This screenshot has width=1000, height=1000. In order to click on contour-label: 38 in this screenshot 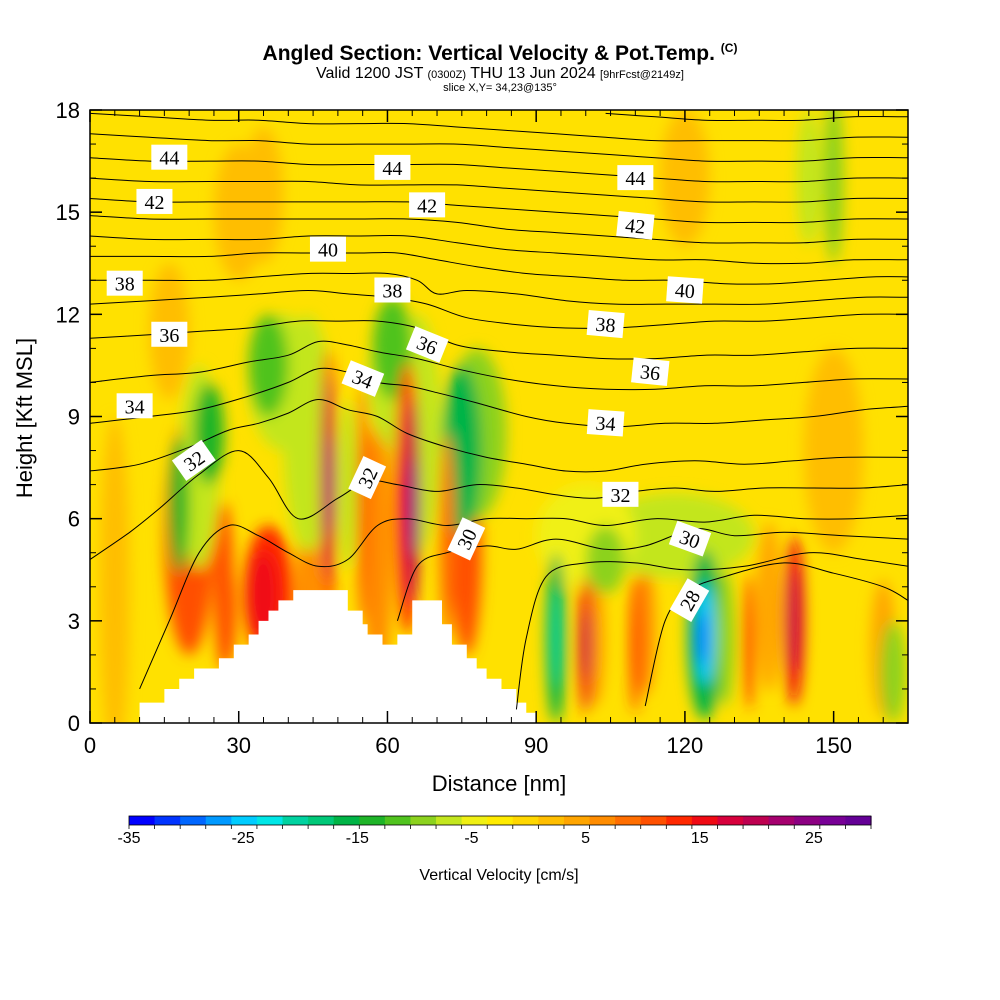, I will do `click(124, 283)`.